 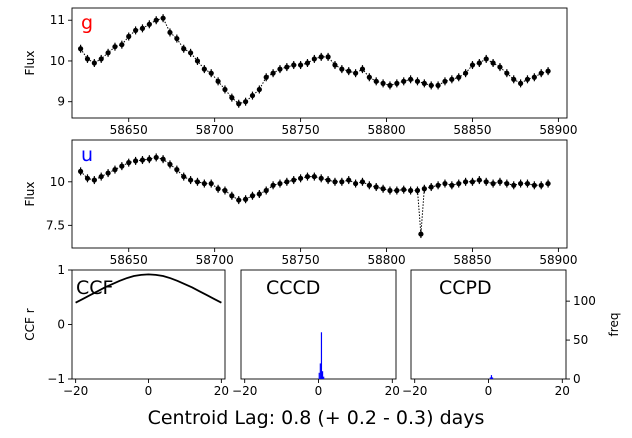 I want to click on g-ytick-label: 9, so click(x=61, y=102).